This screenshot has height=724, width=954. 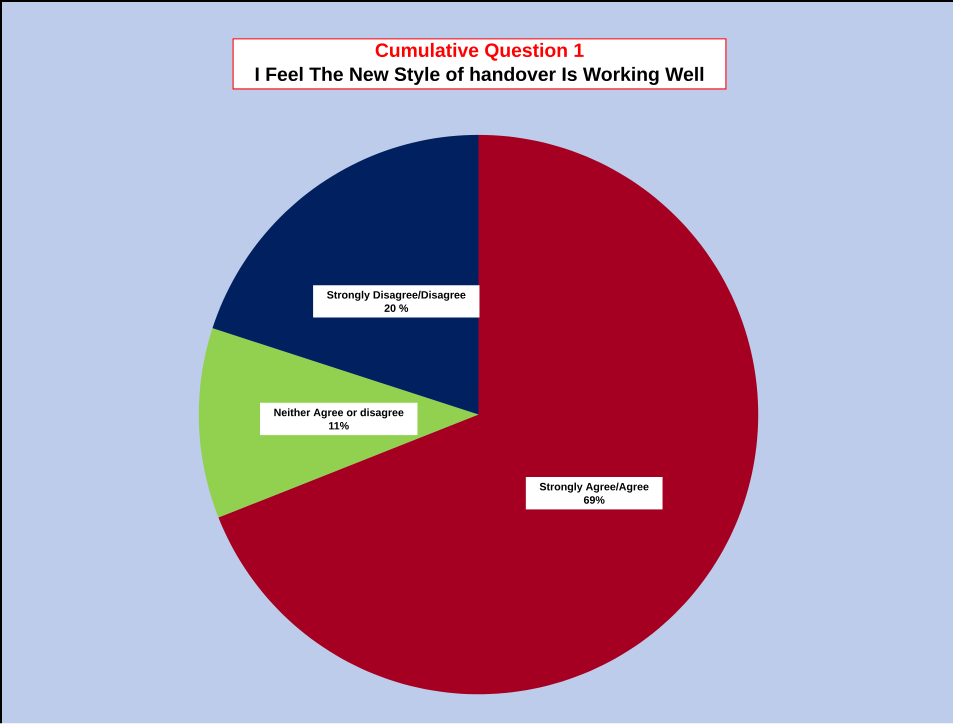 What do you see at coordinates (594, 500) in the screenshot?
I see `data-label: 69%` at bounding box center [594, 500].